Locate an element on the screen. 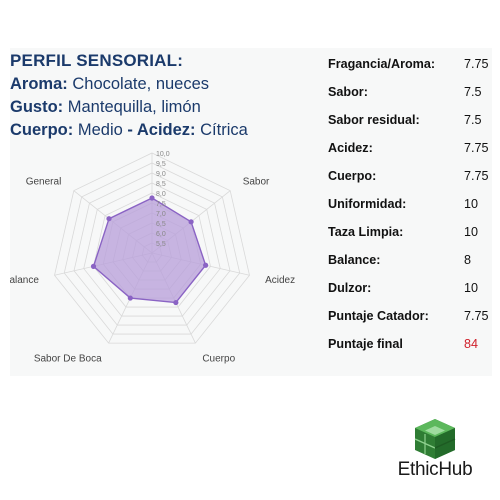  stacked-cubes-logo-icon is located at coordinates (435, 439).